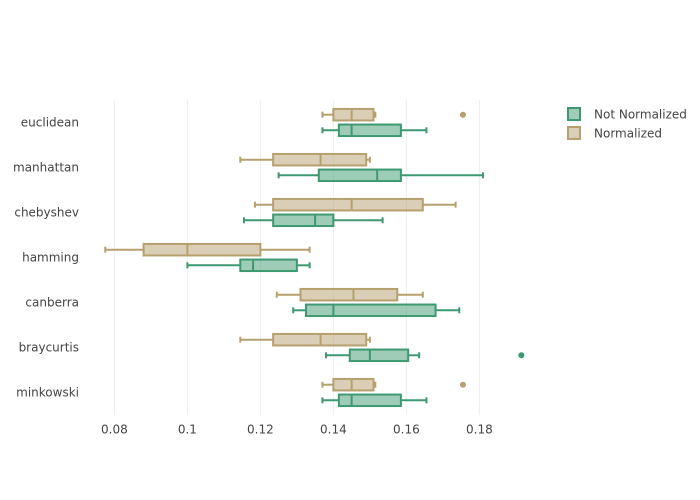 Image resolution: width=700 pixels, height=500 pixels. Describe the element at coordinates (46, 213) in the screenshot. I see `category-label-chebyshev: chebyshev` at that location.